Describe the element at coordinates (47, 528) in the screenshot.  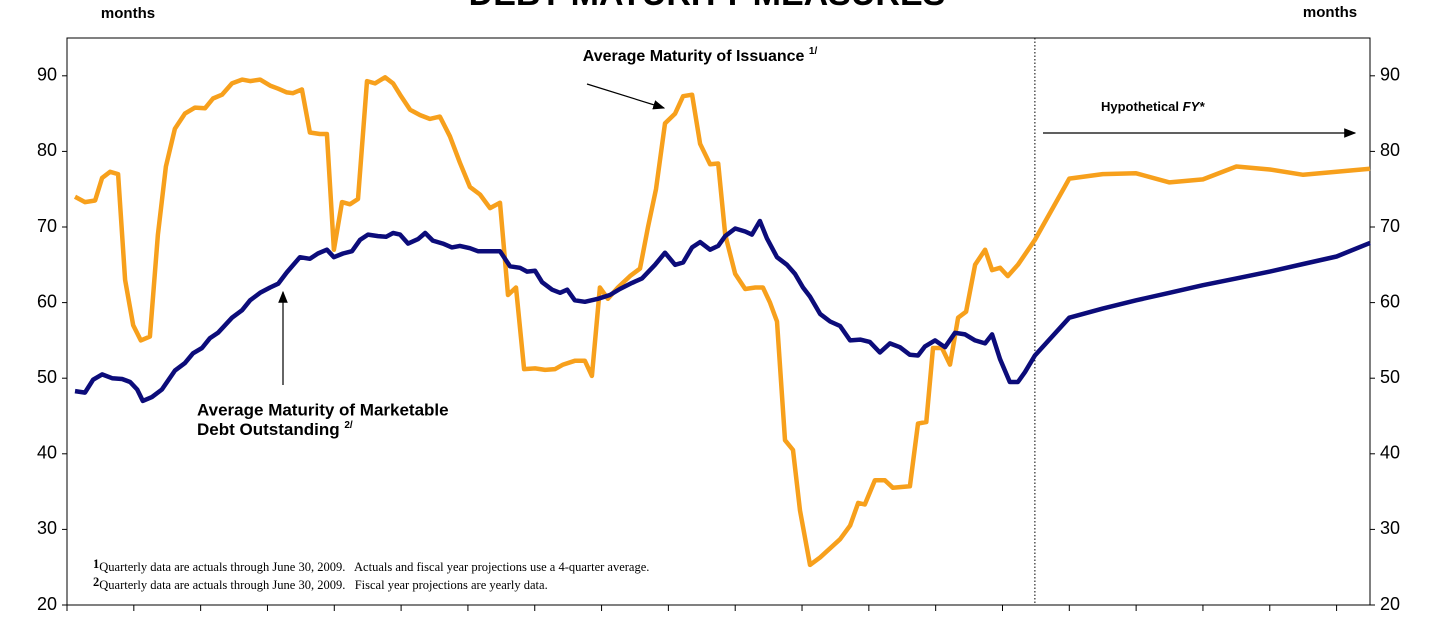
I see `y-tick-label: 30` at that location.